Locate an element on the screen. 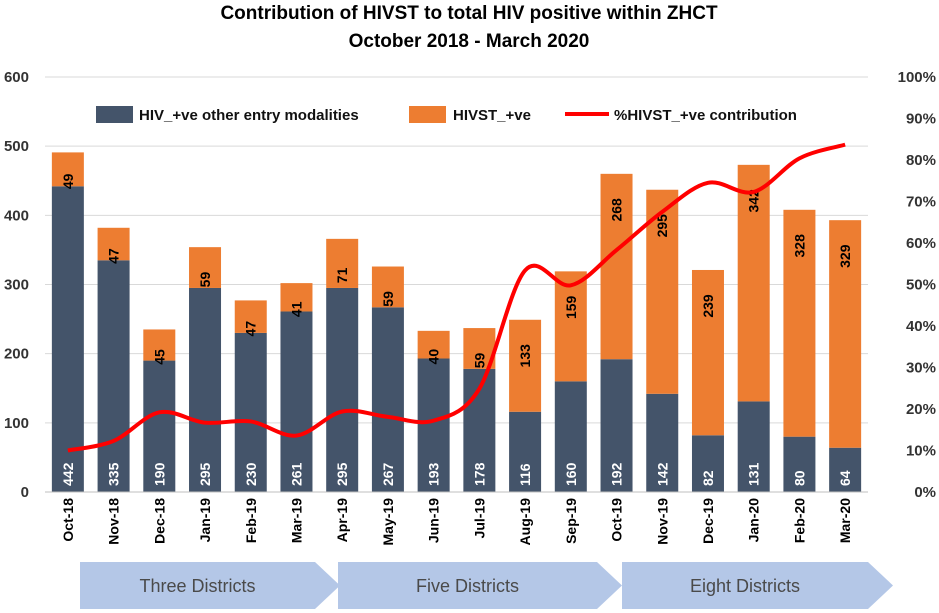 Image resolution: width=939 pixels, height=613 pixels. x-category-label: May-19 is located at coordinates (388, 522).